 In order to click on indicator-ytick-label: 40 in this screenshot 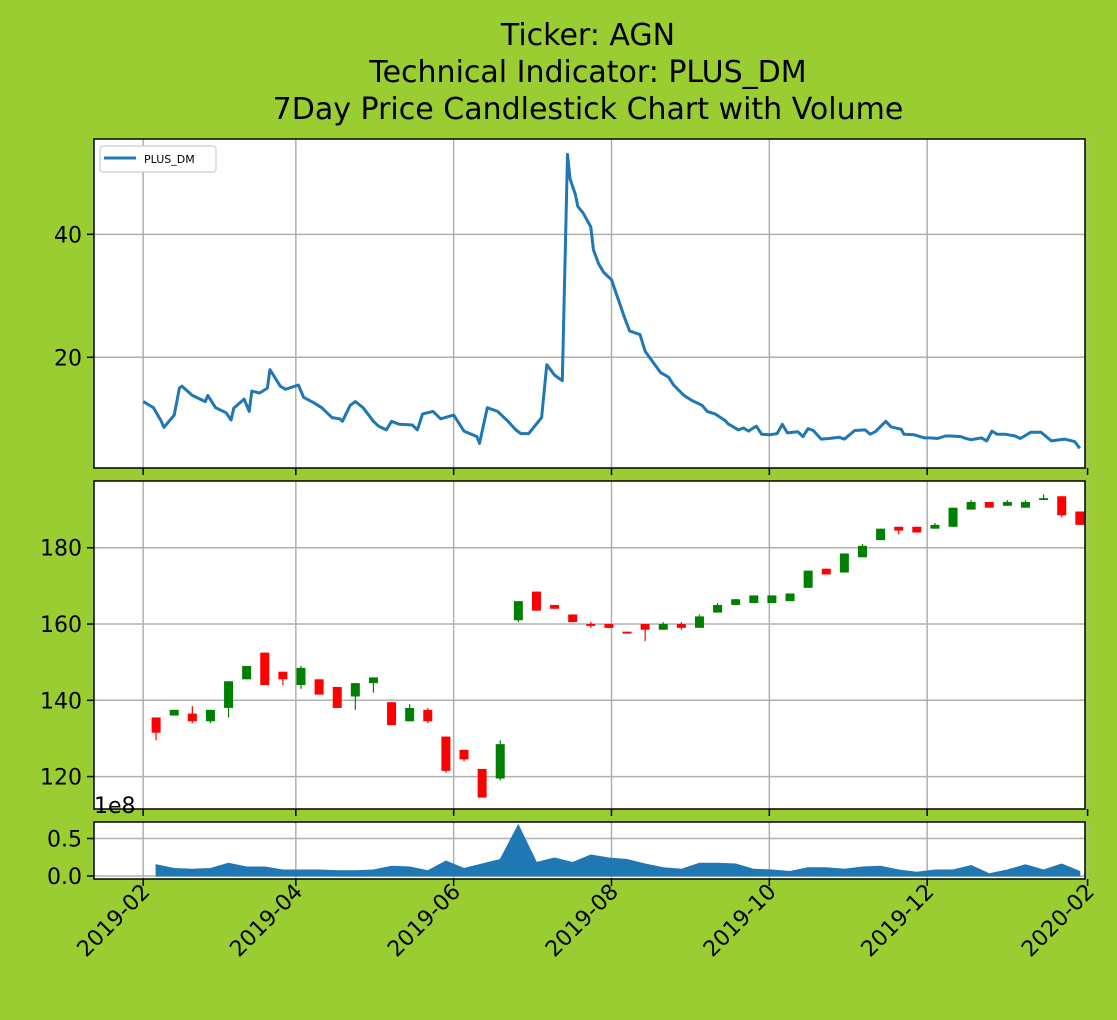, I will do `click(68, 235)`.